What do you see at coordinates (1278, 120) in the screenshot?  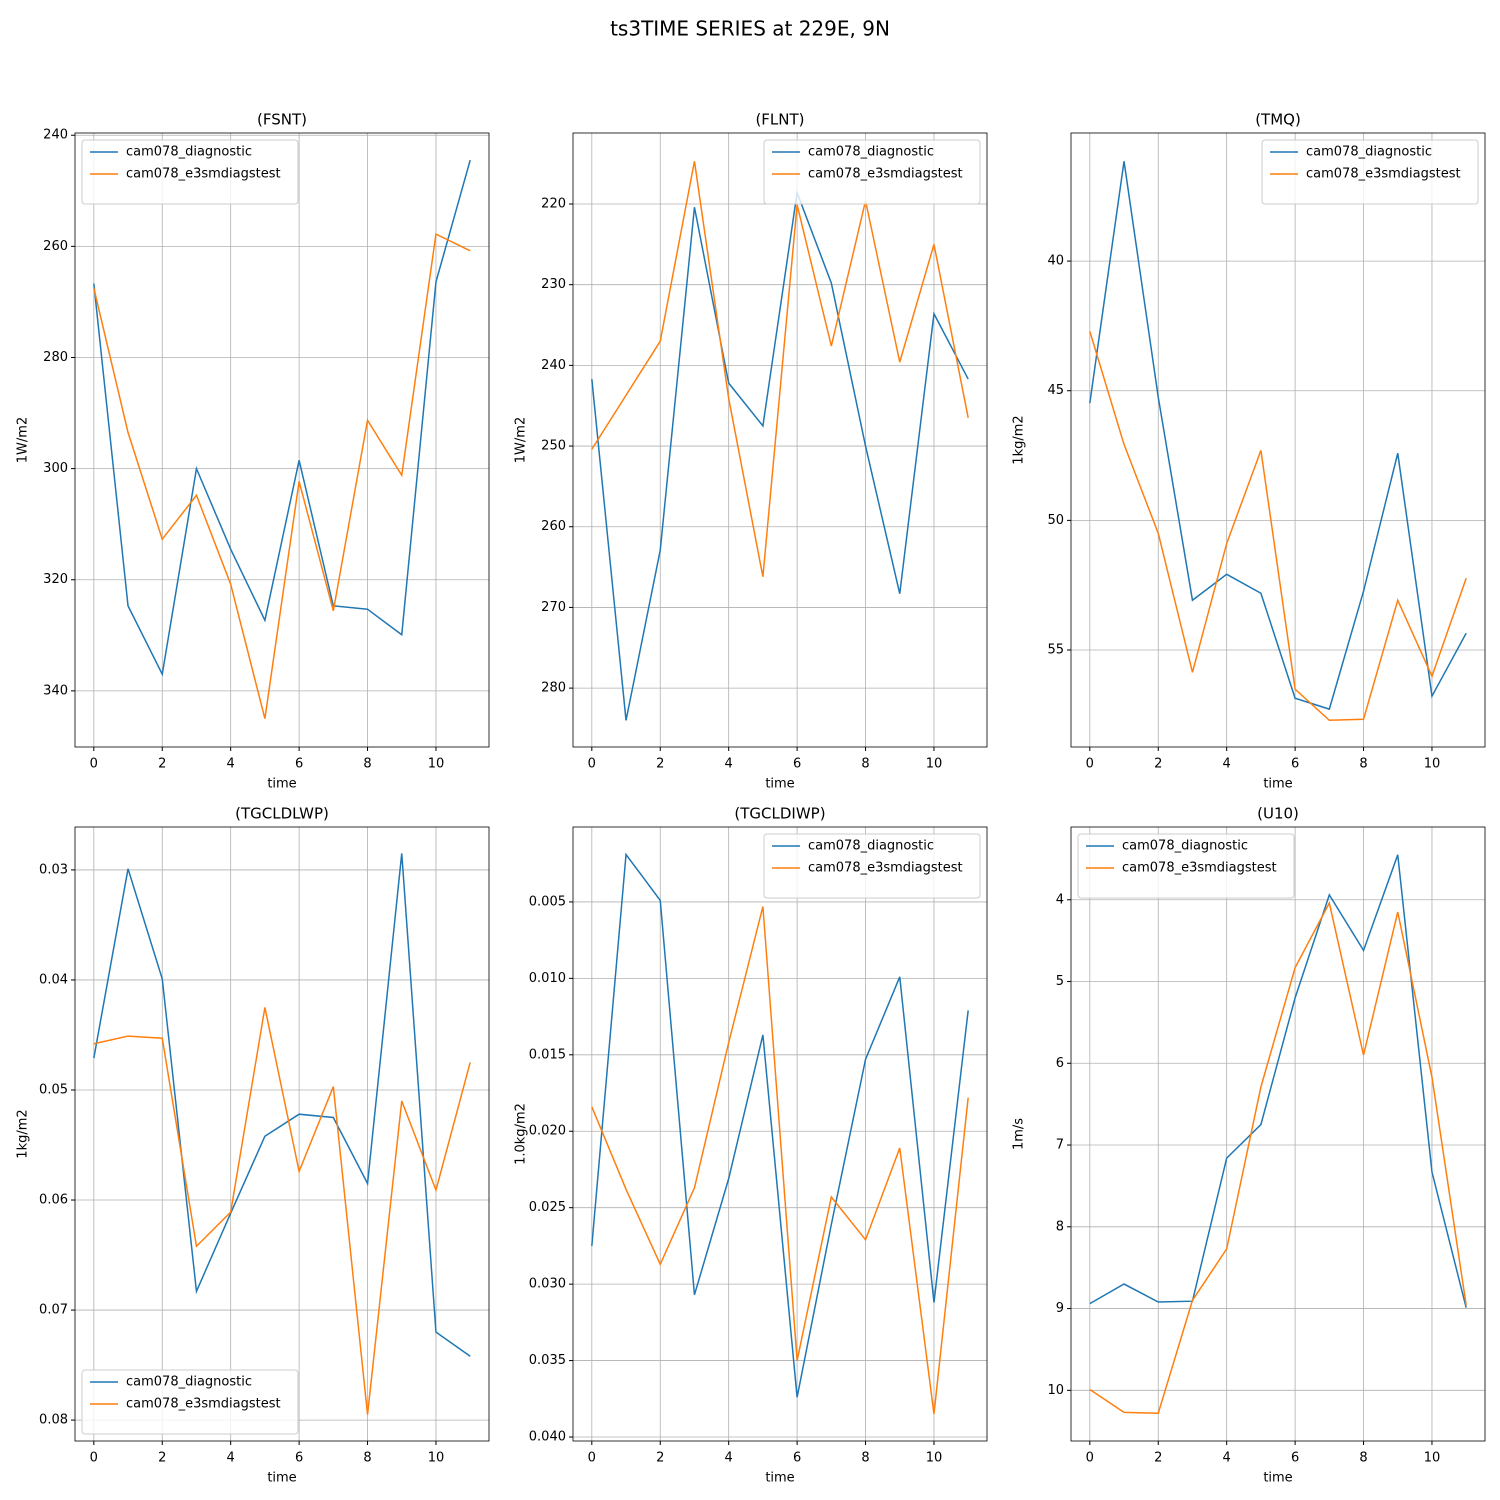 I see `subplot-title: (TMQ)` at bounding box center [1278, 120].